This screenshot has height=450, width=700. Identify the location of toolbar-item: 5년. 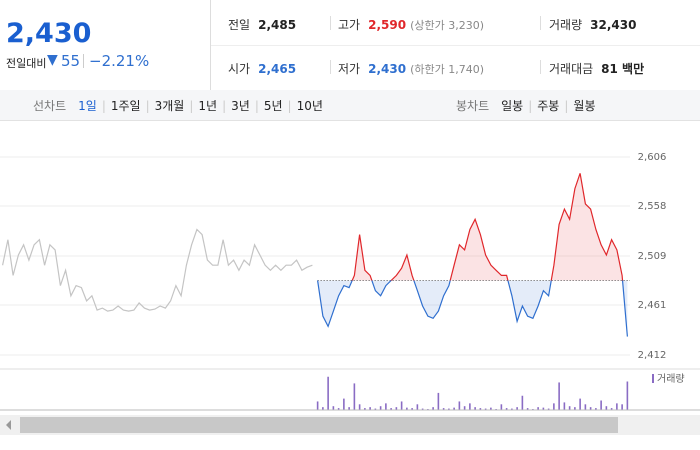
(273, 106).